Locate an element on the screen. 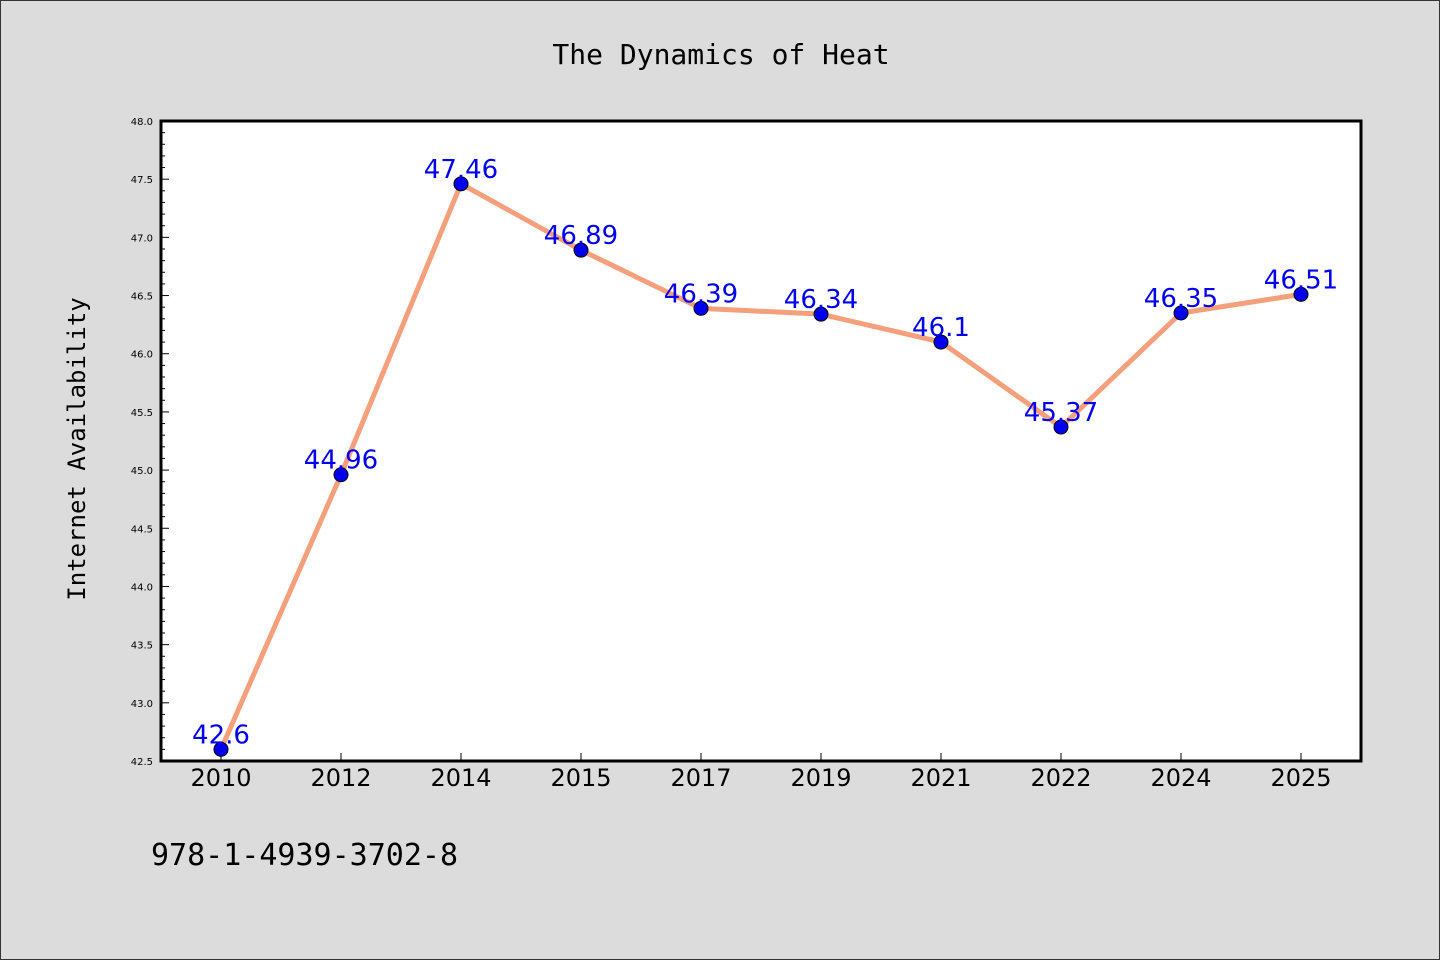  y-tick-label: 48.0 is located at coordinates (142, 122).